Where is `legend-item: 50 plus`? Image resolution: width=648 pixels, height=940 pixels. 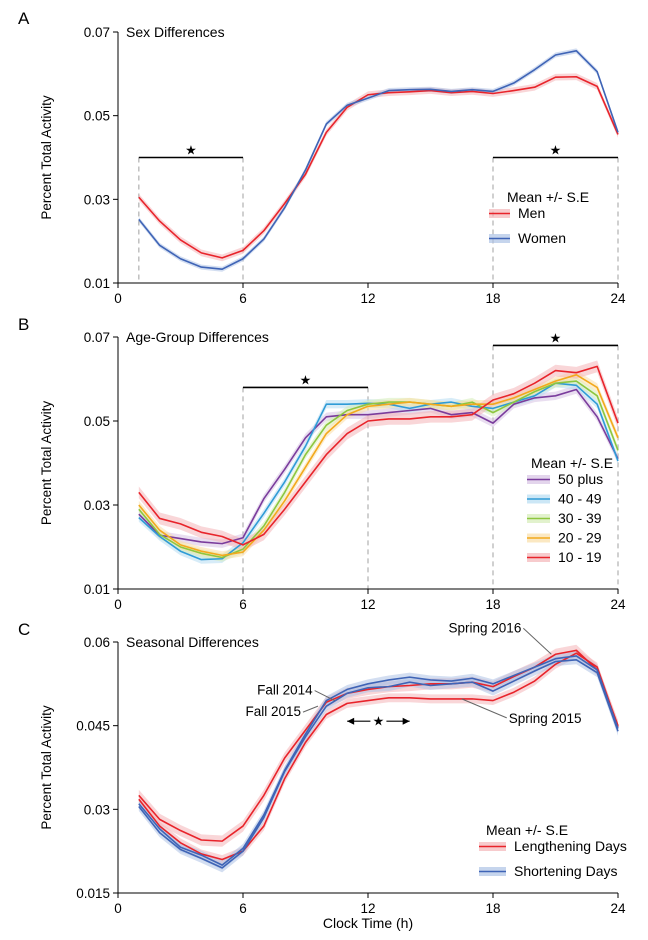
legend-item: 50 plus is located at coordinates (565, 479).